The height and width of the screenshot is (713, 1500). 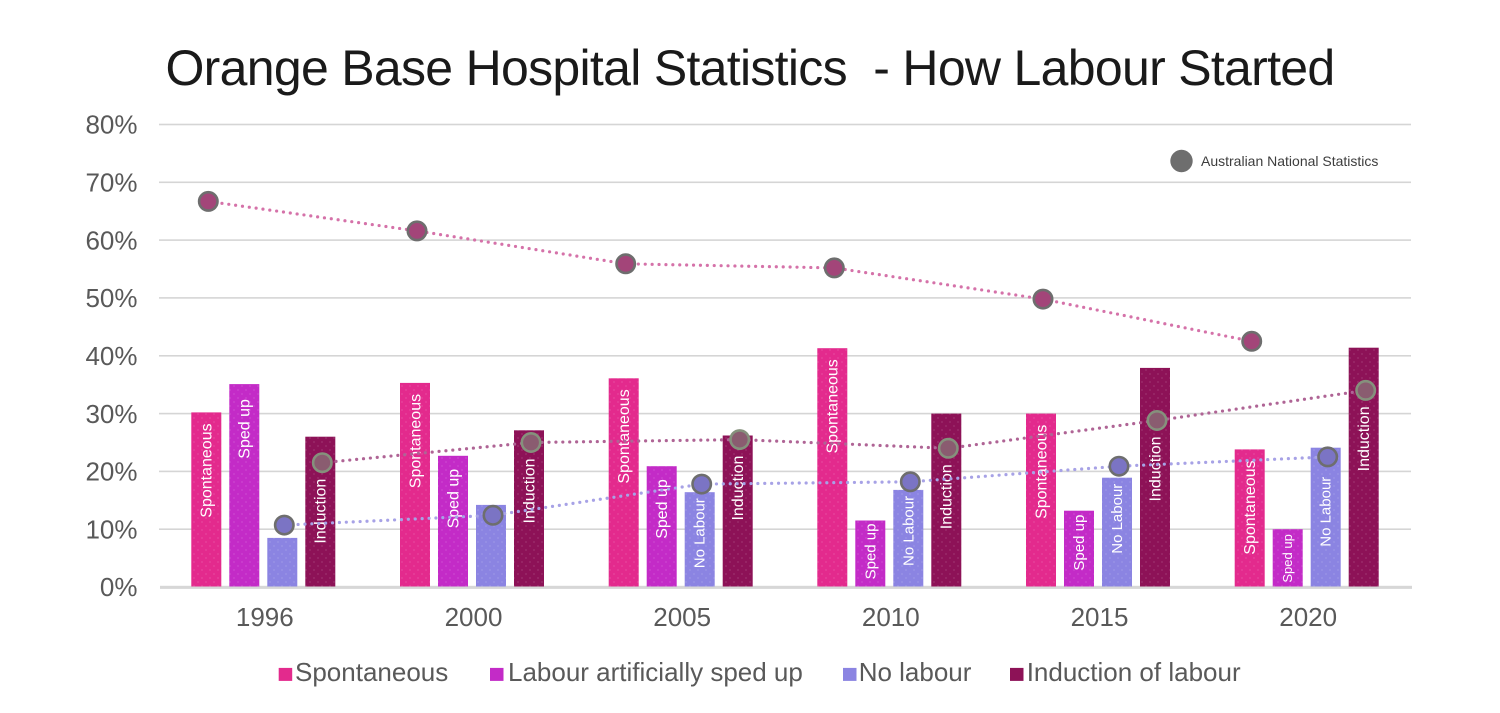 I want to click on svg-text: 30%, so click(x=111, y=414).